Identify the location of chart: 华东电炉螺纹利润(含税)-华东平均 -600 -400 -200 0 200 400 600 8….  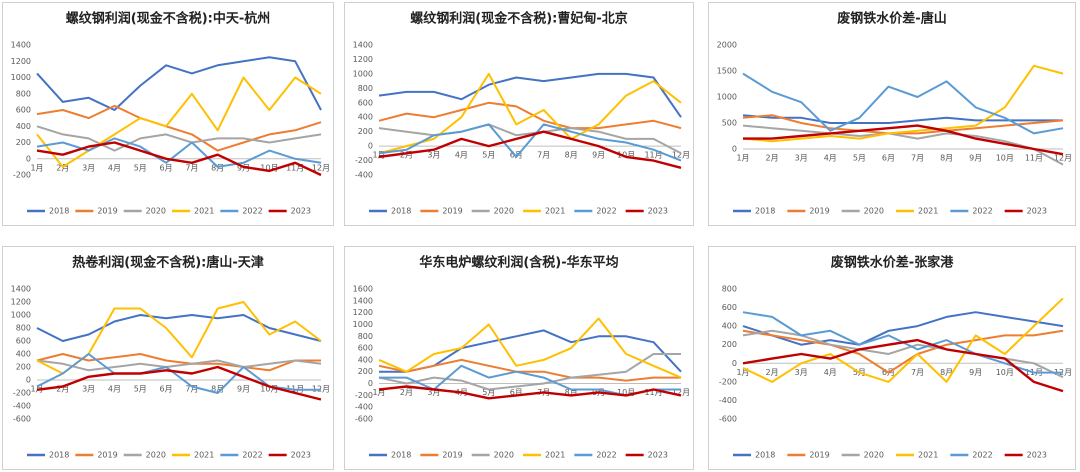
(521, 357).